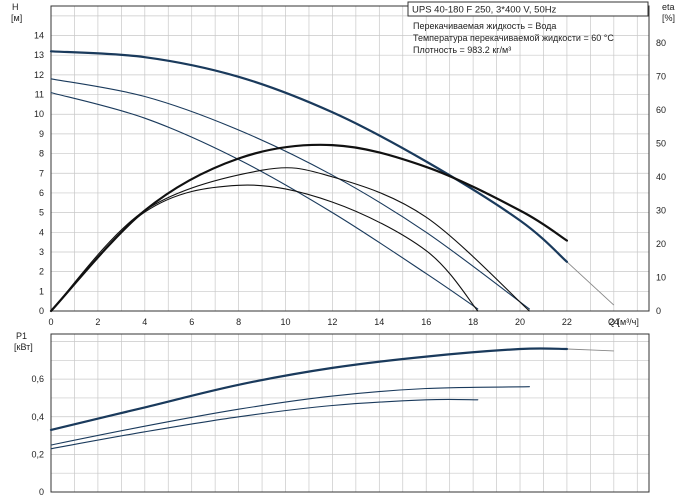 This screenshot has width=691, height=500. I want to click on x-tick-label: 10, so click(286, 322).